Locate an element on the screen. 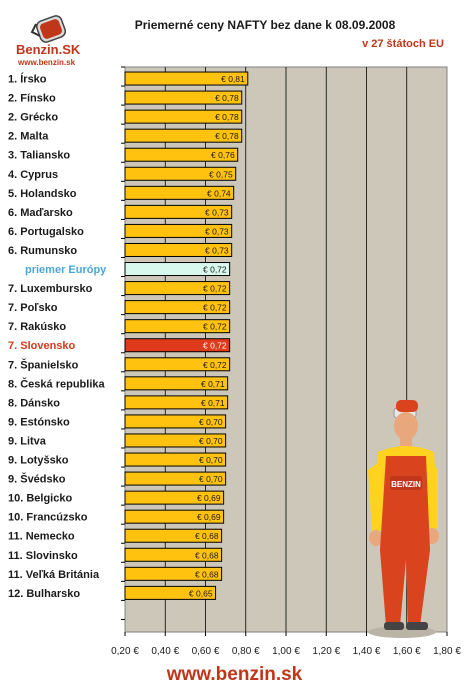  logo-url-text: www.benzin.sk is located at coordinates (47, 62).